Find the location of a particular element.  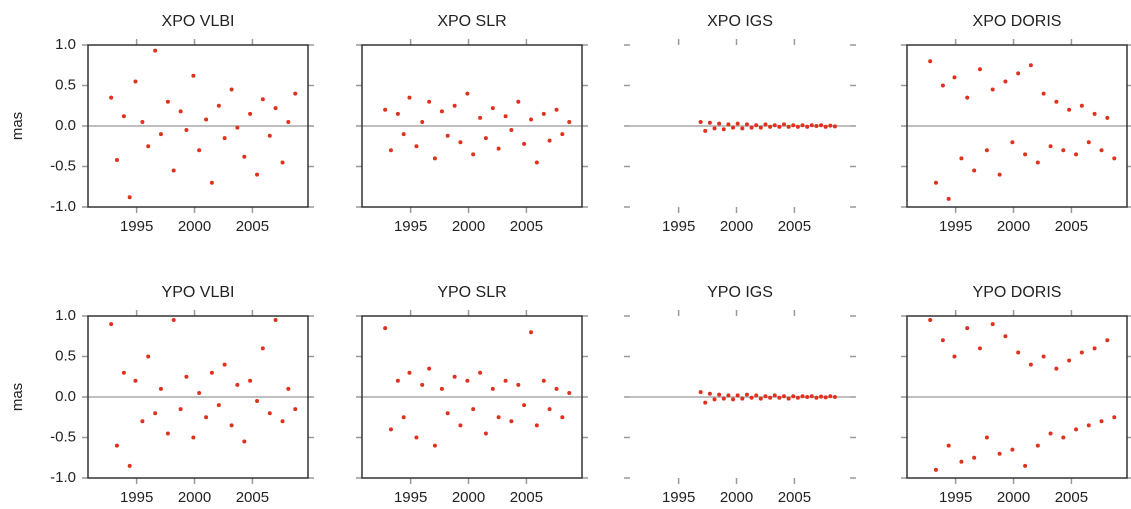

panel-title: XPO VLBI is located at coordinates (198, 21).